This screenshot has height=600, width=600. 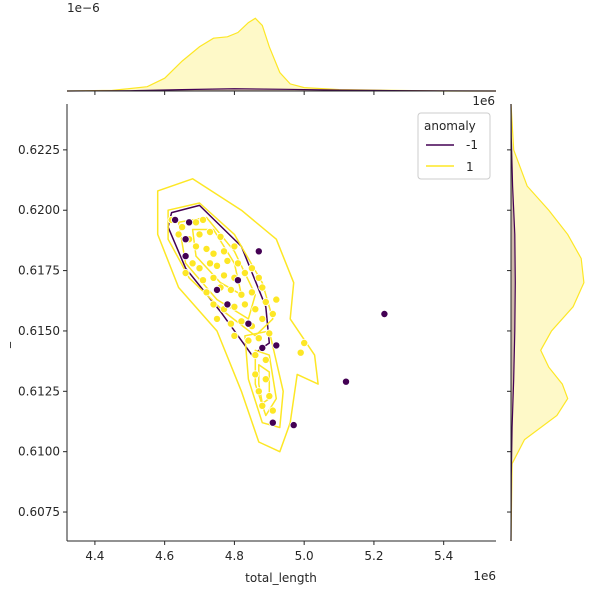 I want to click on right-marginal-plot, so click(x=547, y=322).